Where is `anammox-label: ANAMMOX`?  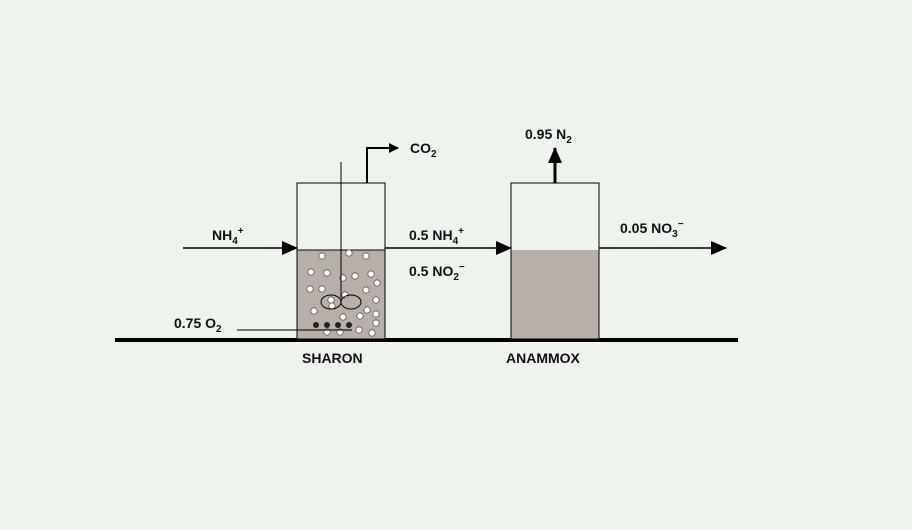 anammox-label: ANAMMOX is located at coordinates (543, 358).